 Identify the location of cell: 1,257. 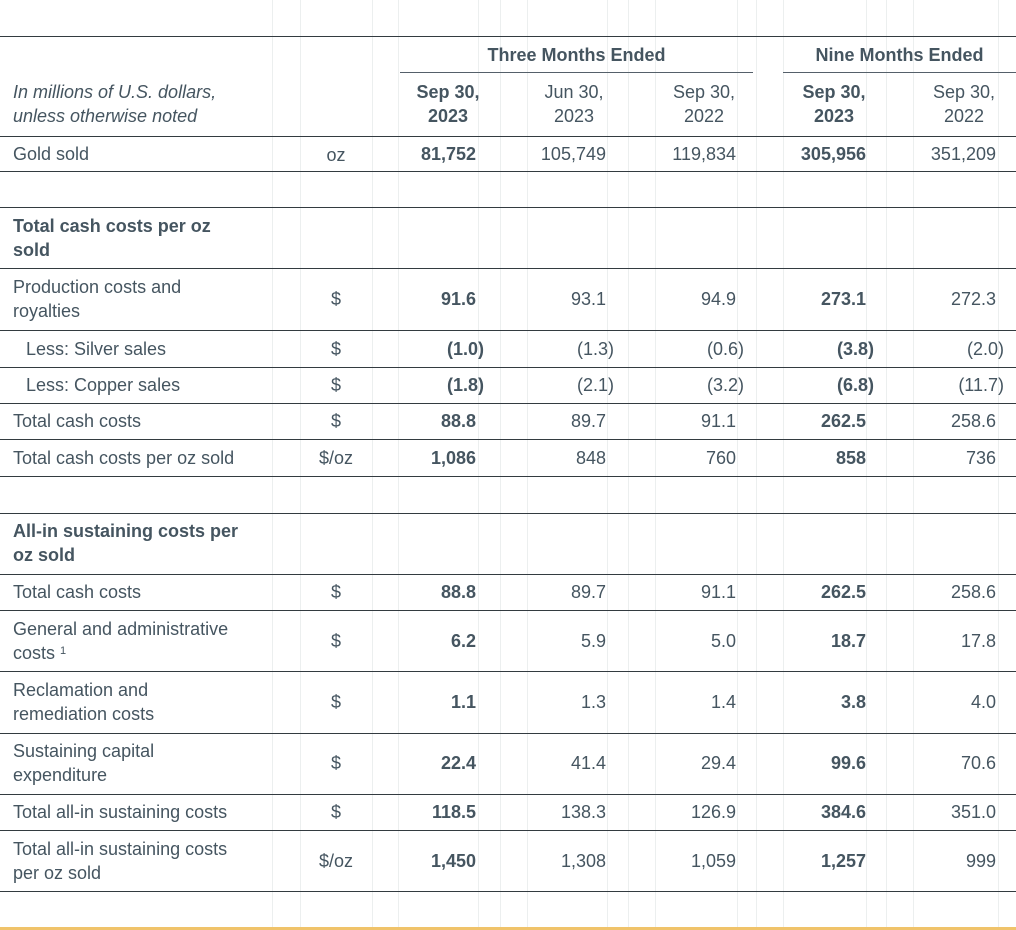
(843, 861).